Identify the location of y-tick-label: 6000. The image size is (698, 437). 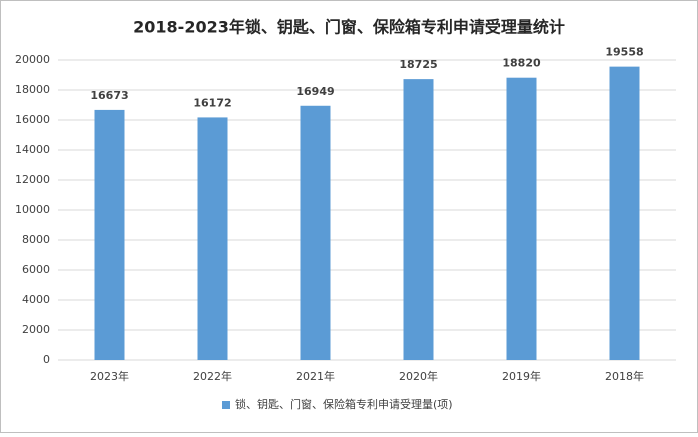
(36, 269).